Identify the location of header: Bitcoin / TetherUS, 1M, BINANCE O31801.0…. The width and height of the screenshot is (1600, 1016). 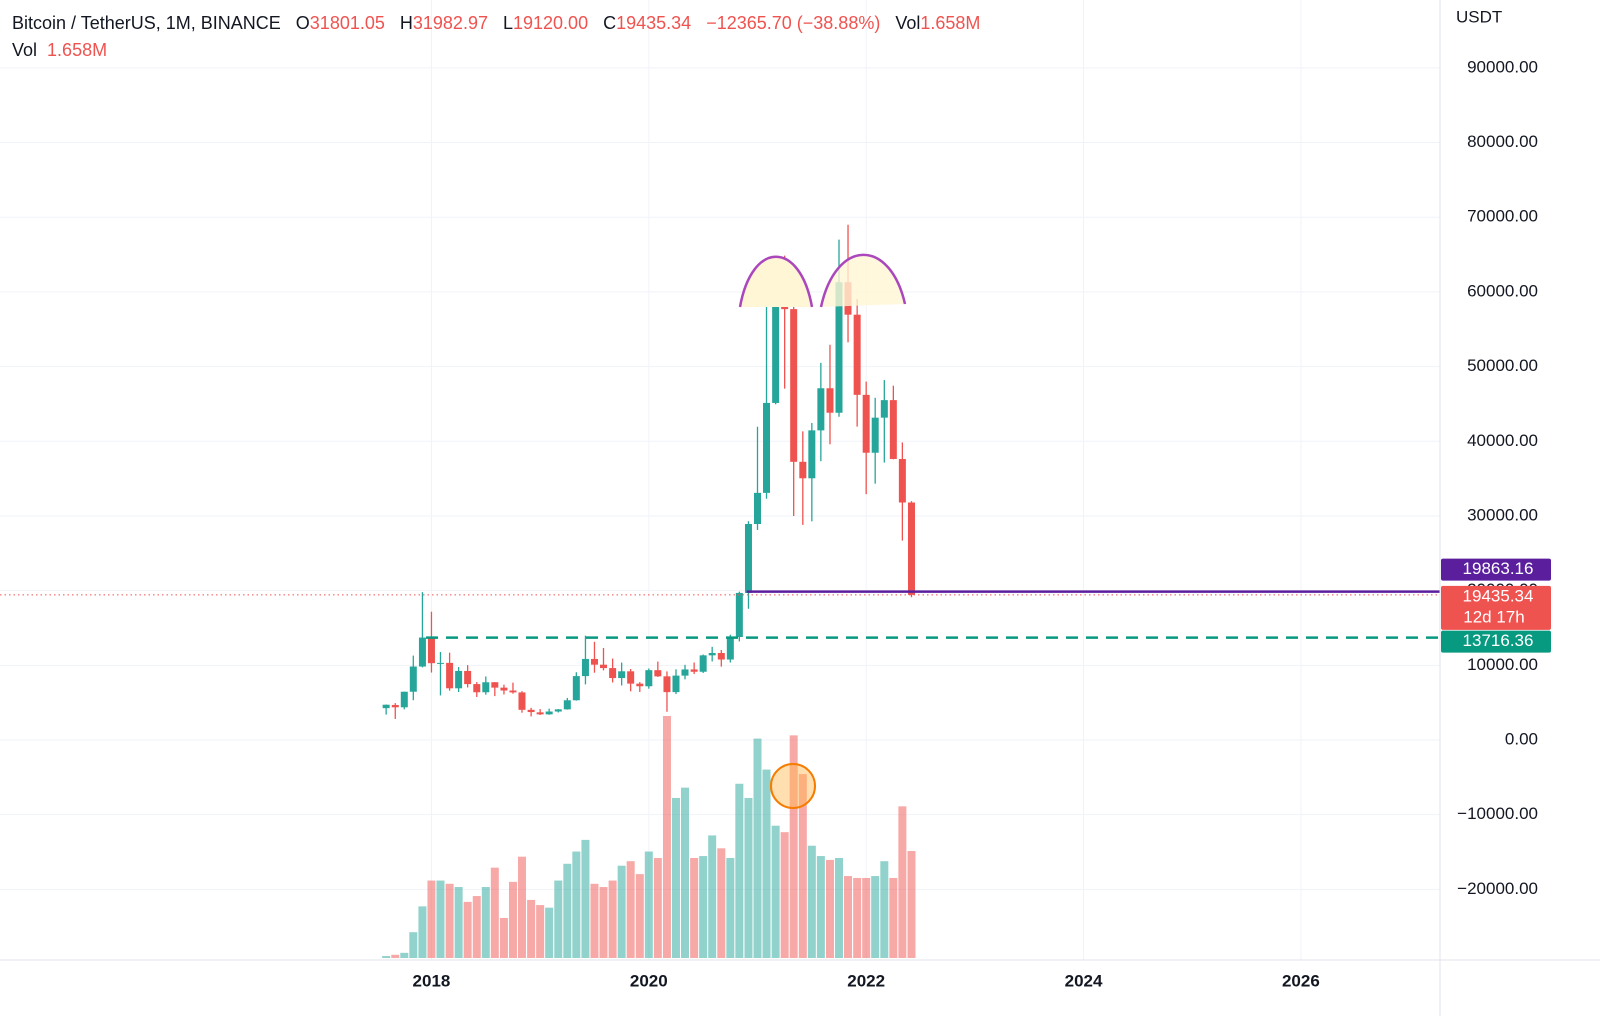
(496, 23).